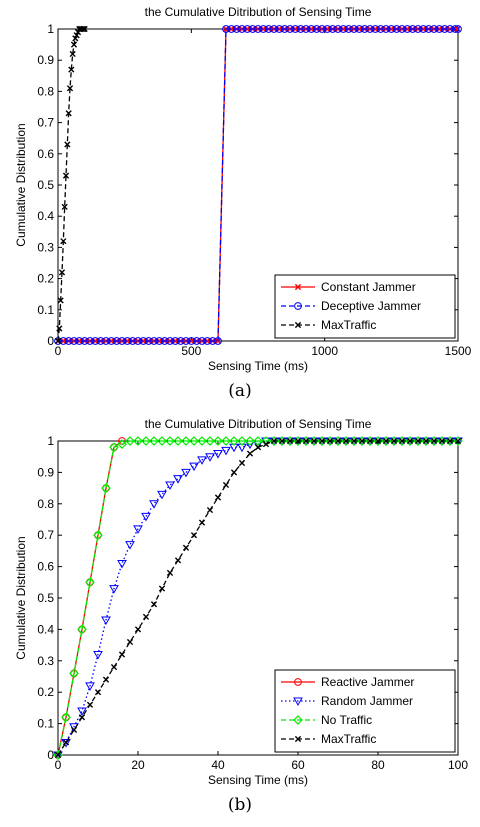  Describe the element at coordinates (45, 724) in the screenshot. I see `y-tick-label: 0.1` at that location.